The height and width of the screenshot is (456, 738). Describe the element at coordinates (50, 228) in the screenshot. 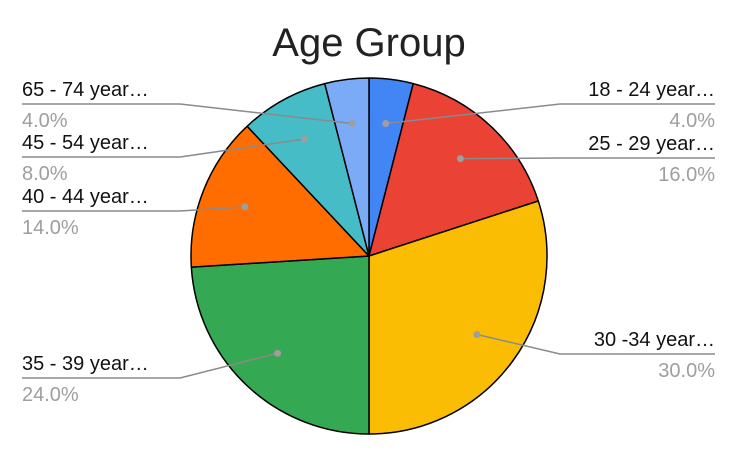

I see `slice-percent-4: 14.0%` at that location.